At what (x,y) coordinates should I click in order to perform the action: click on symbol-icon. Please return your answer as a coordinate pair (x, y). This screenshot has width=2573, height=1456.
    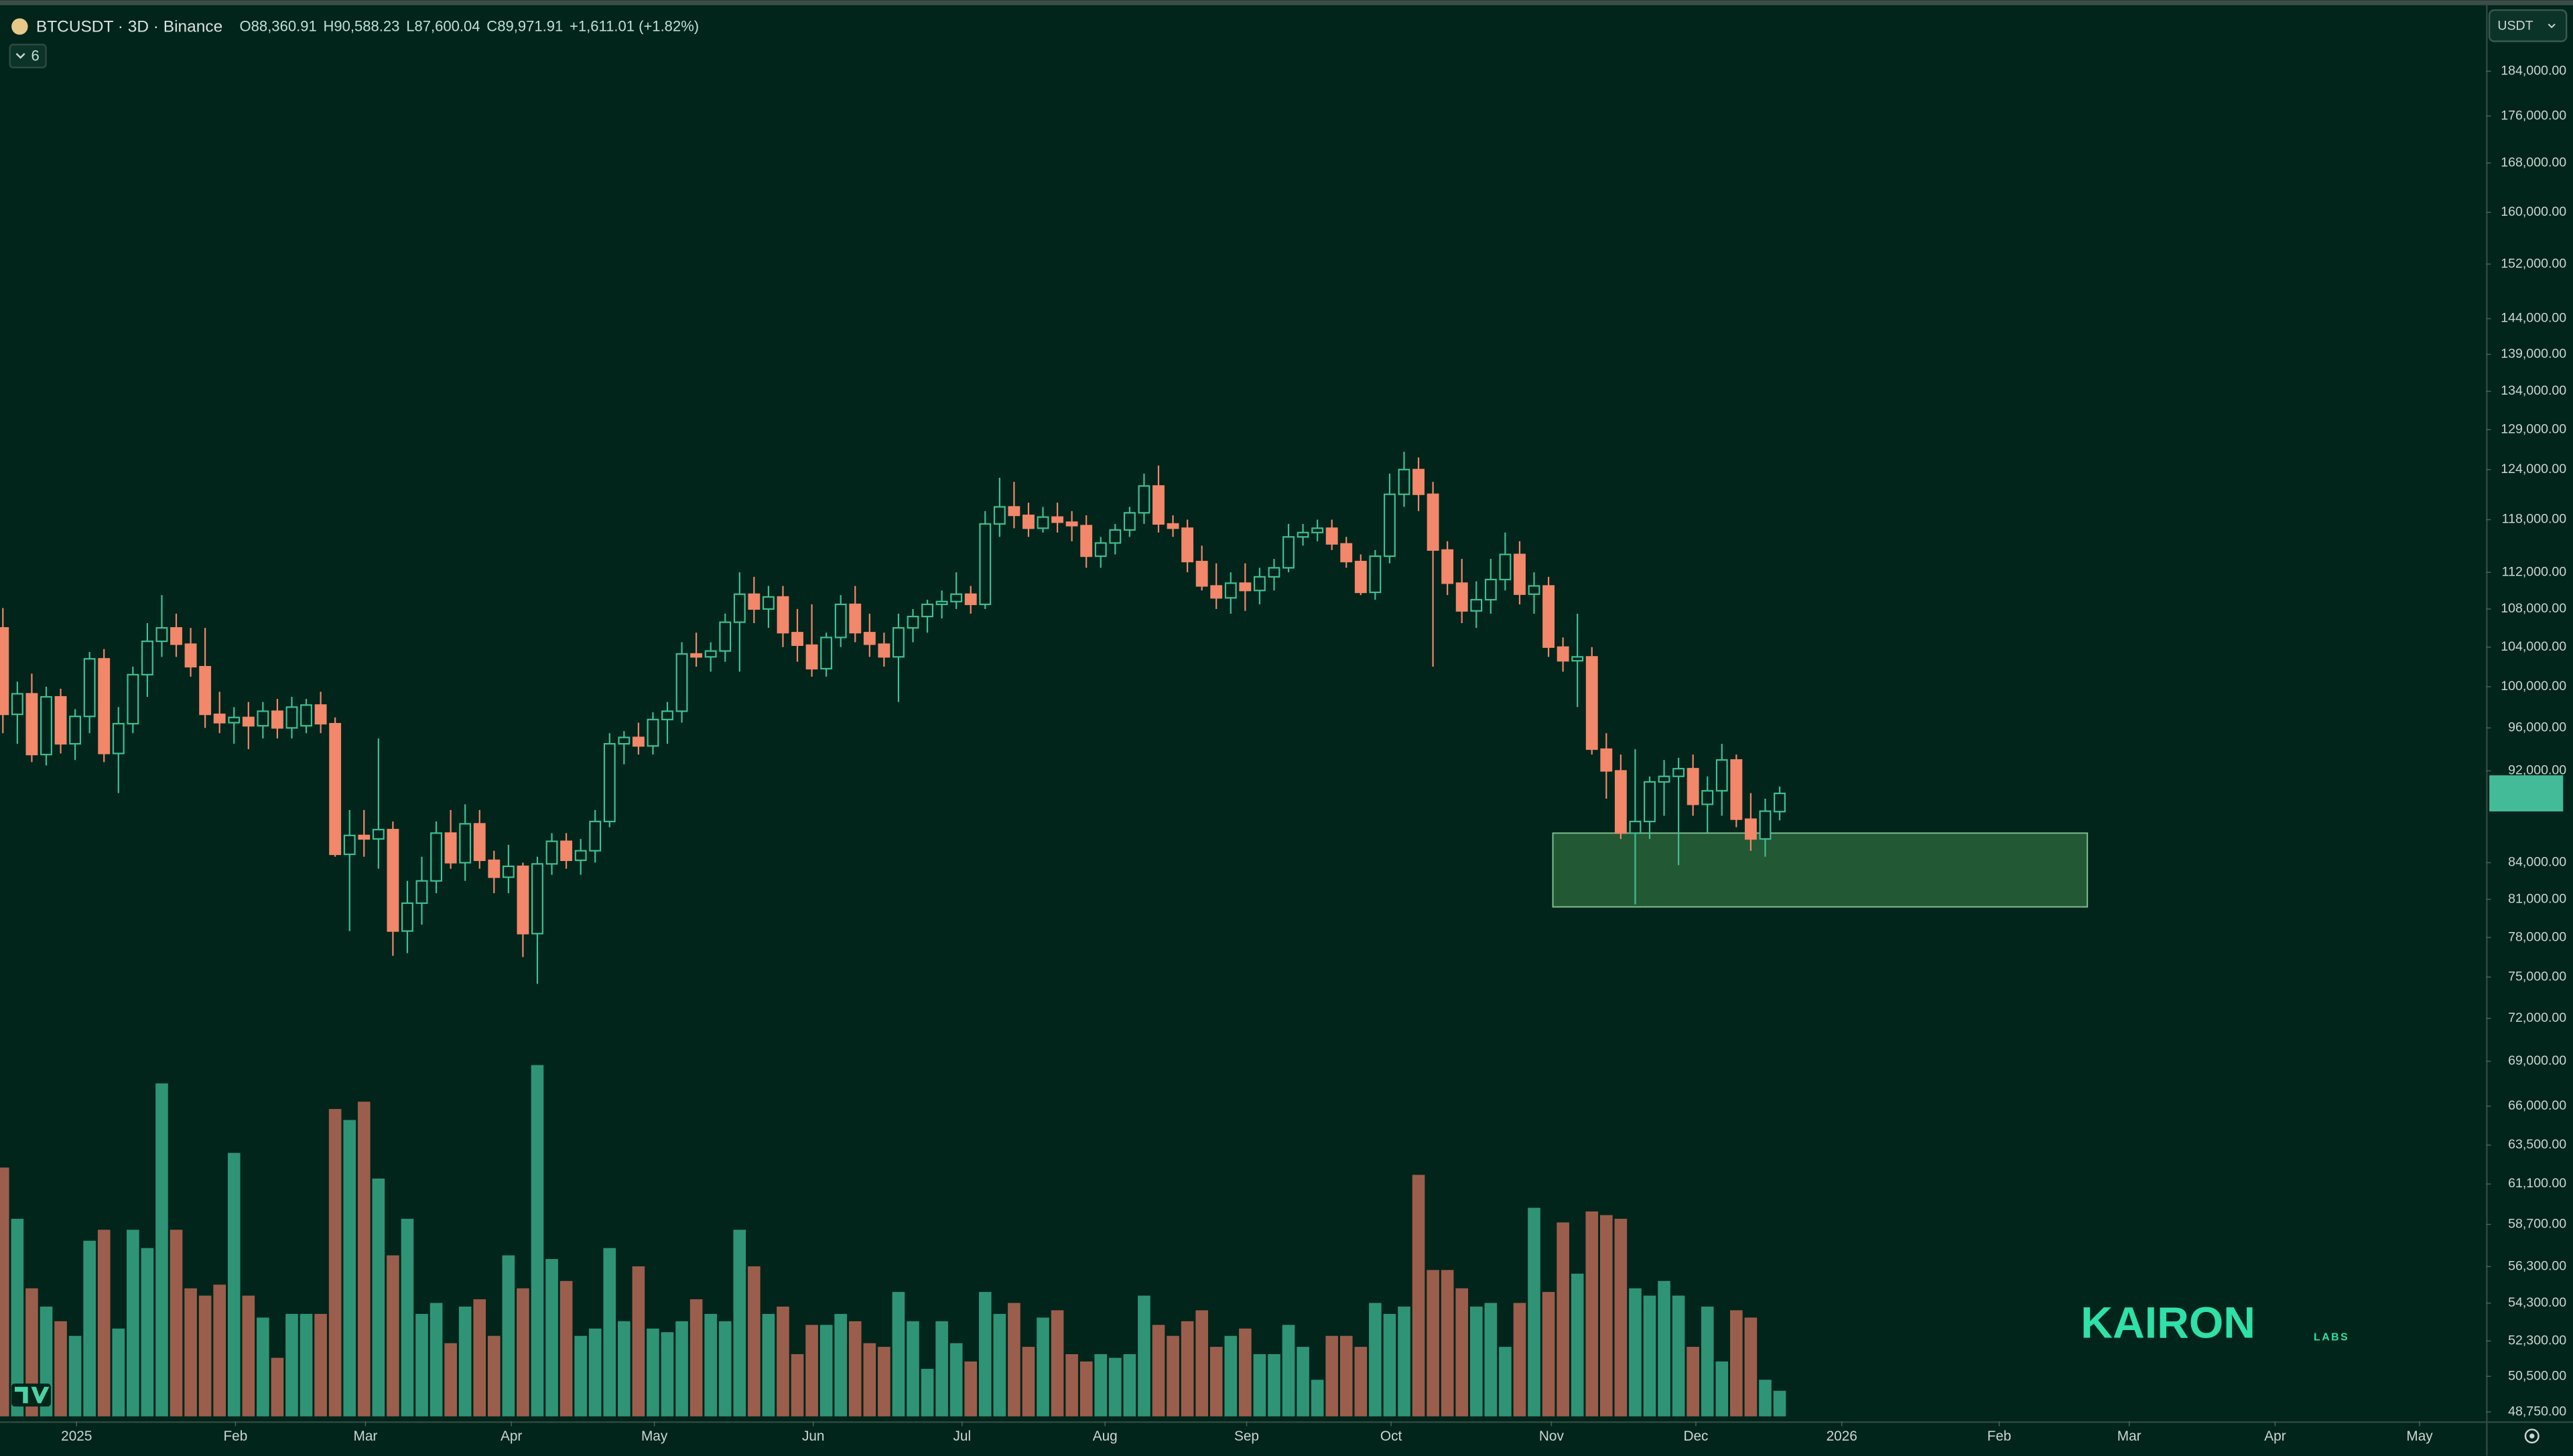
    Looking at the image, I should click on (19, 26).